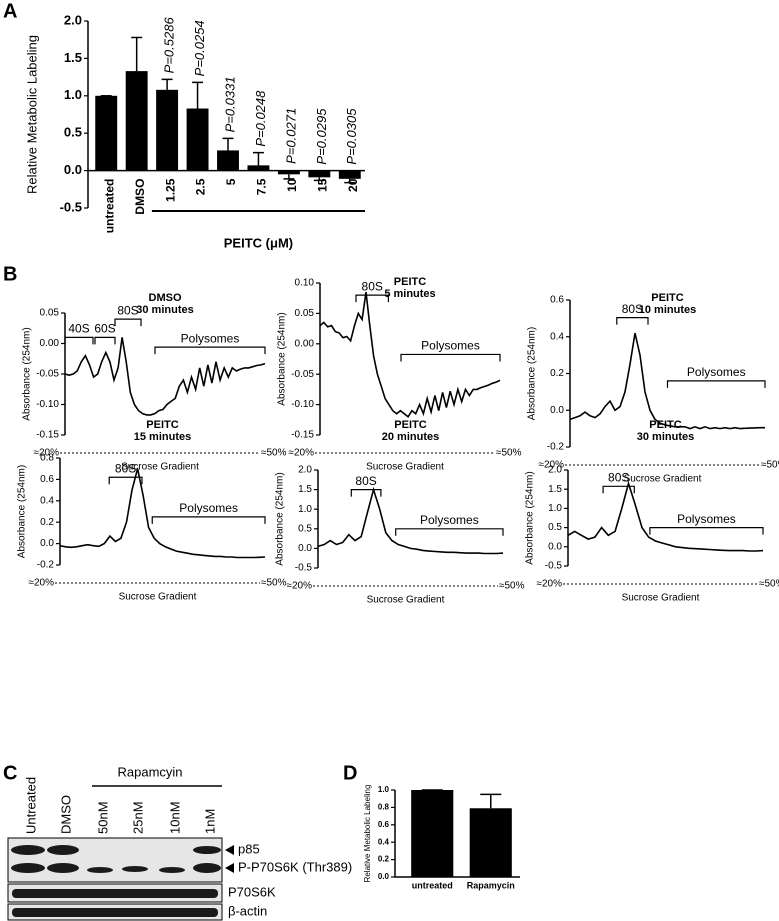 The height and width of the screenshot is (921, 779). What do you see at coordinates (109, 206) in the screenshot?
I see `x-tick-label: untreated` at bounding box center [109, 206].